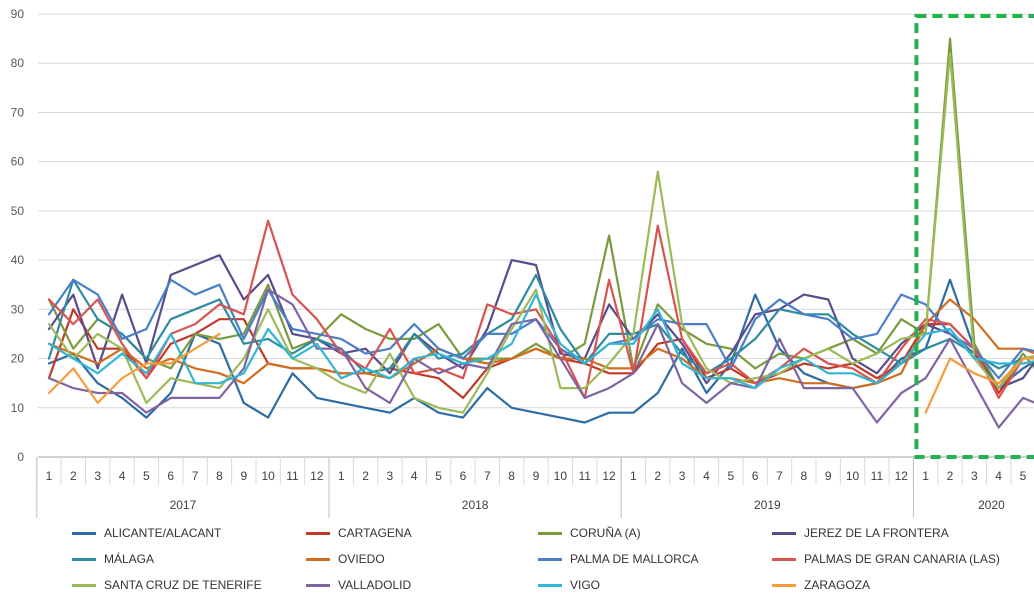 Image resolution: width=1034 pixels, height=594 pixels. I want to click on legend-label: VALLADOLID, so click(375, 585).